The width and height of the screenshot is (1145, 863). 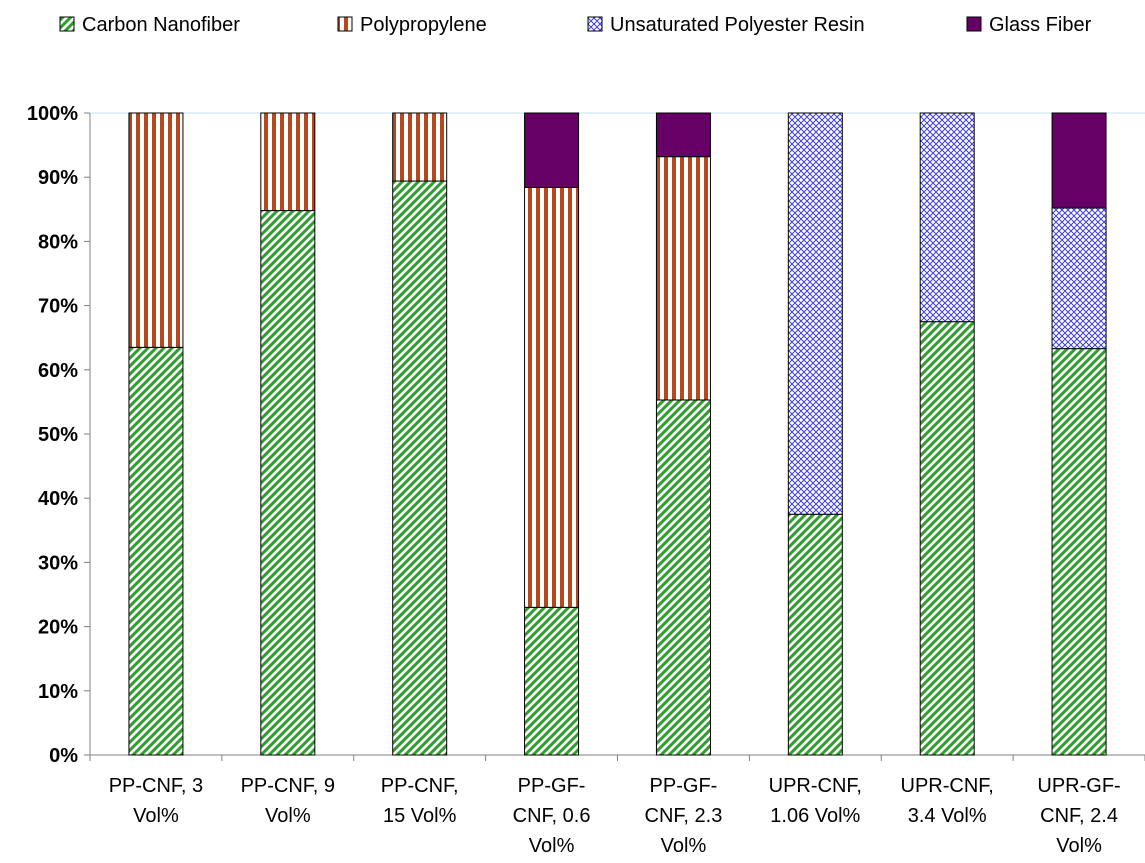 What do you see at coordinates (58, 563) in the screenshot?
I see `y-tick-label: 30%` at bounding box center [58, 563].